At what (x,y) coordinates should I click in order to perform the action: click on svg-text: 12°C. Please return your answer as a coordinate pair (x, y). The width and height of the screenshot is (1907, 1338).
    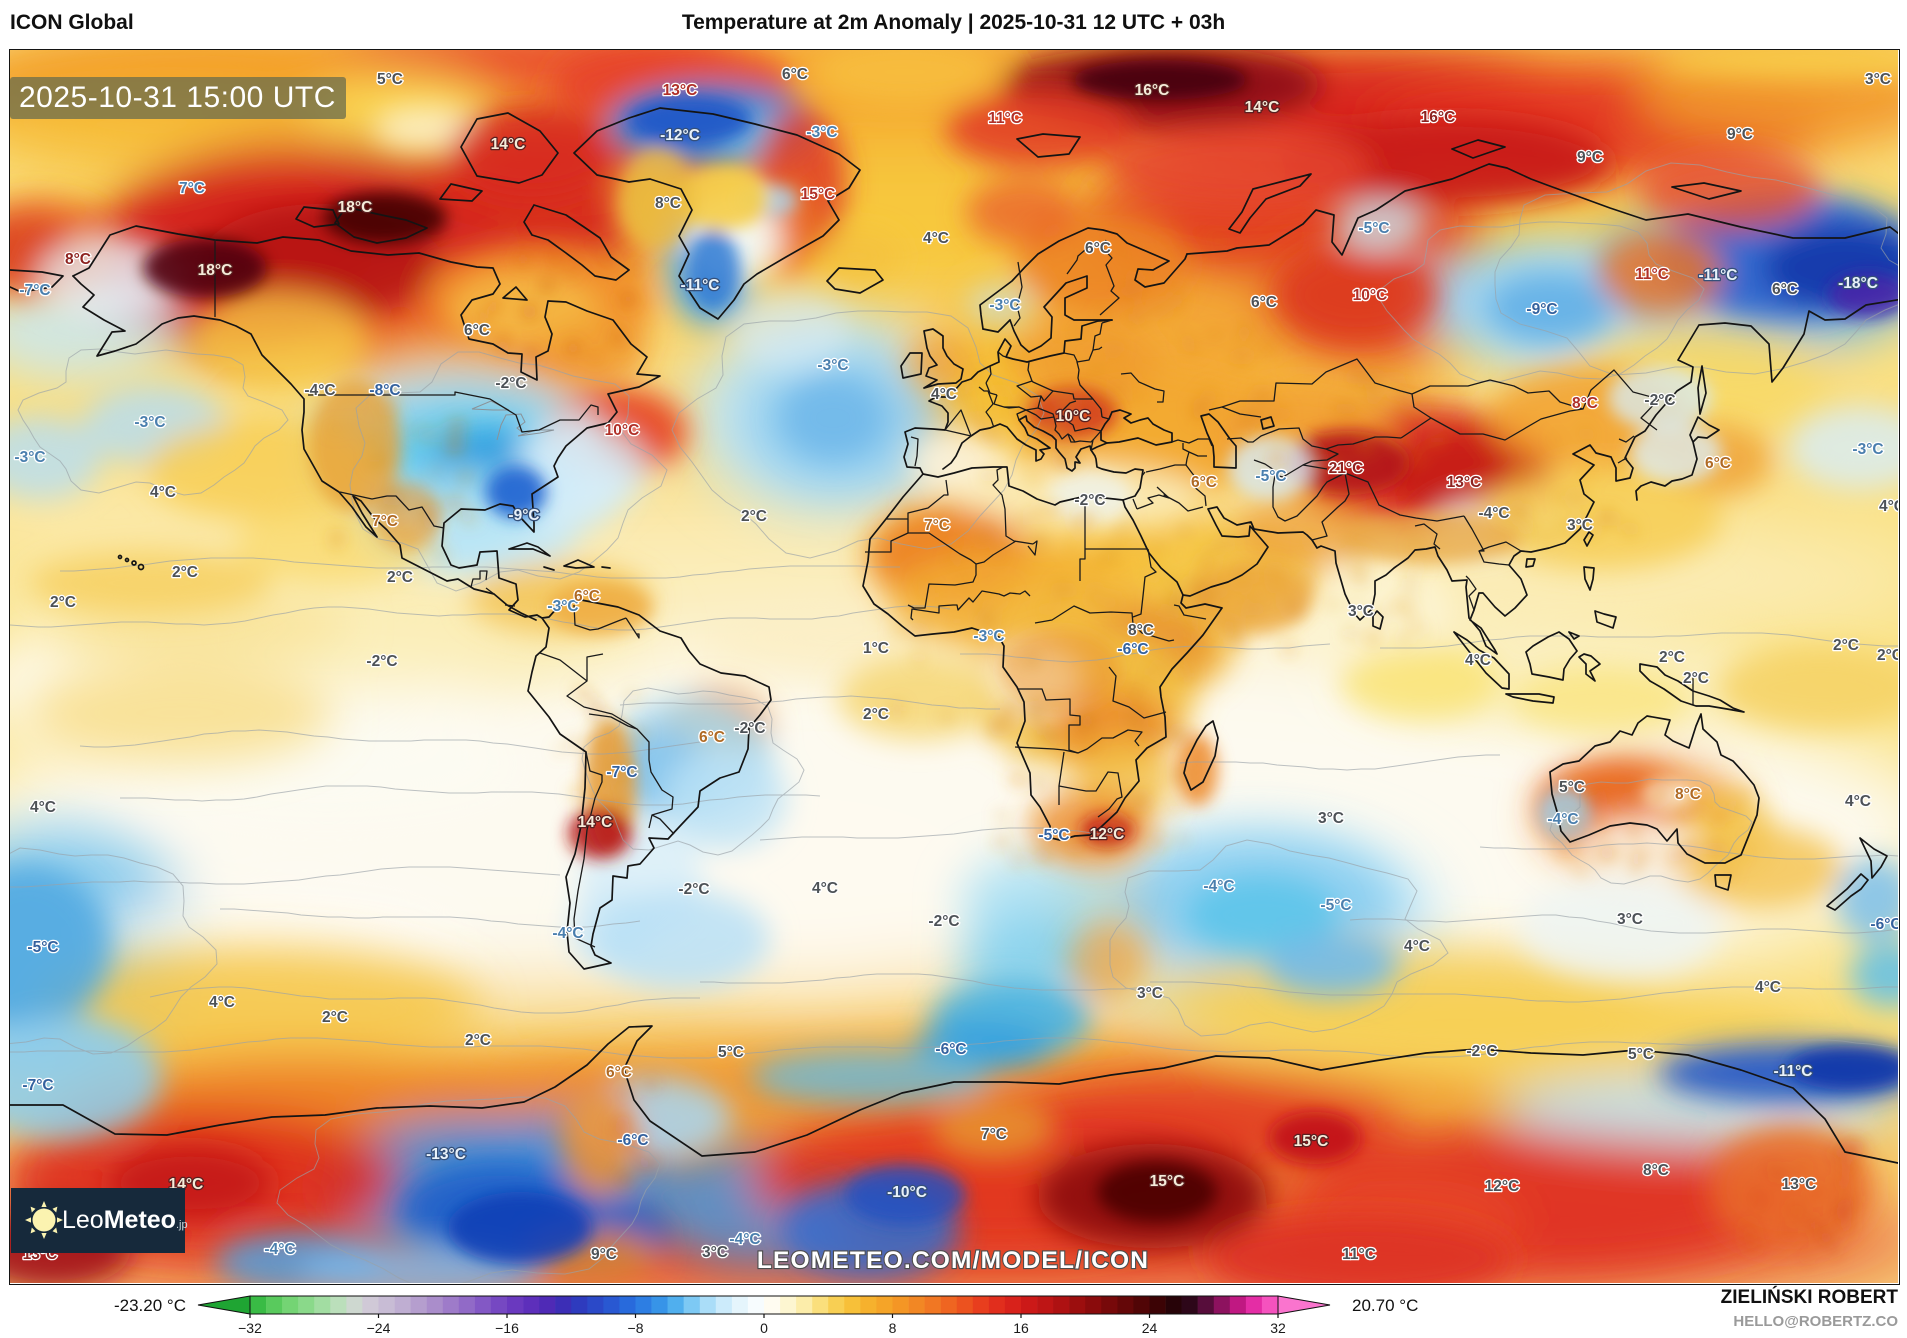
    Looking at the image, I should click on (1106, 834).